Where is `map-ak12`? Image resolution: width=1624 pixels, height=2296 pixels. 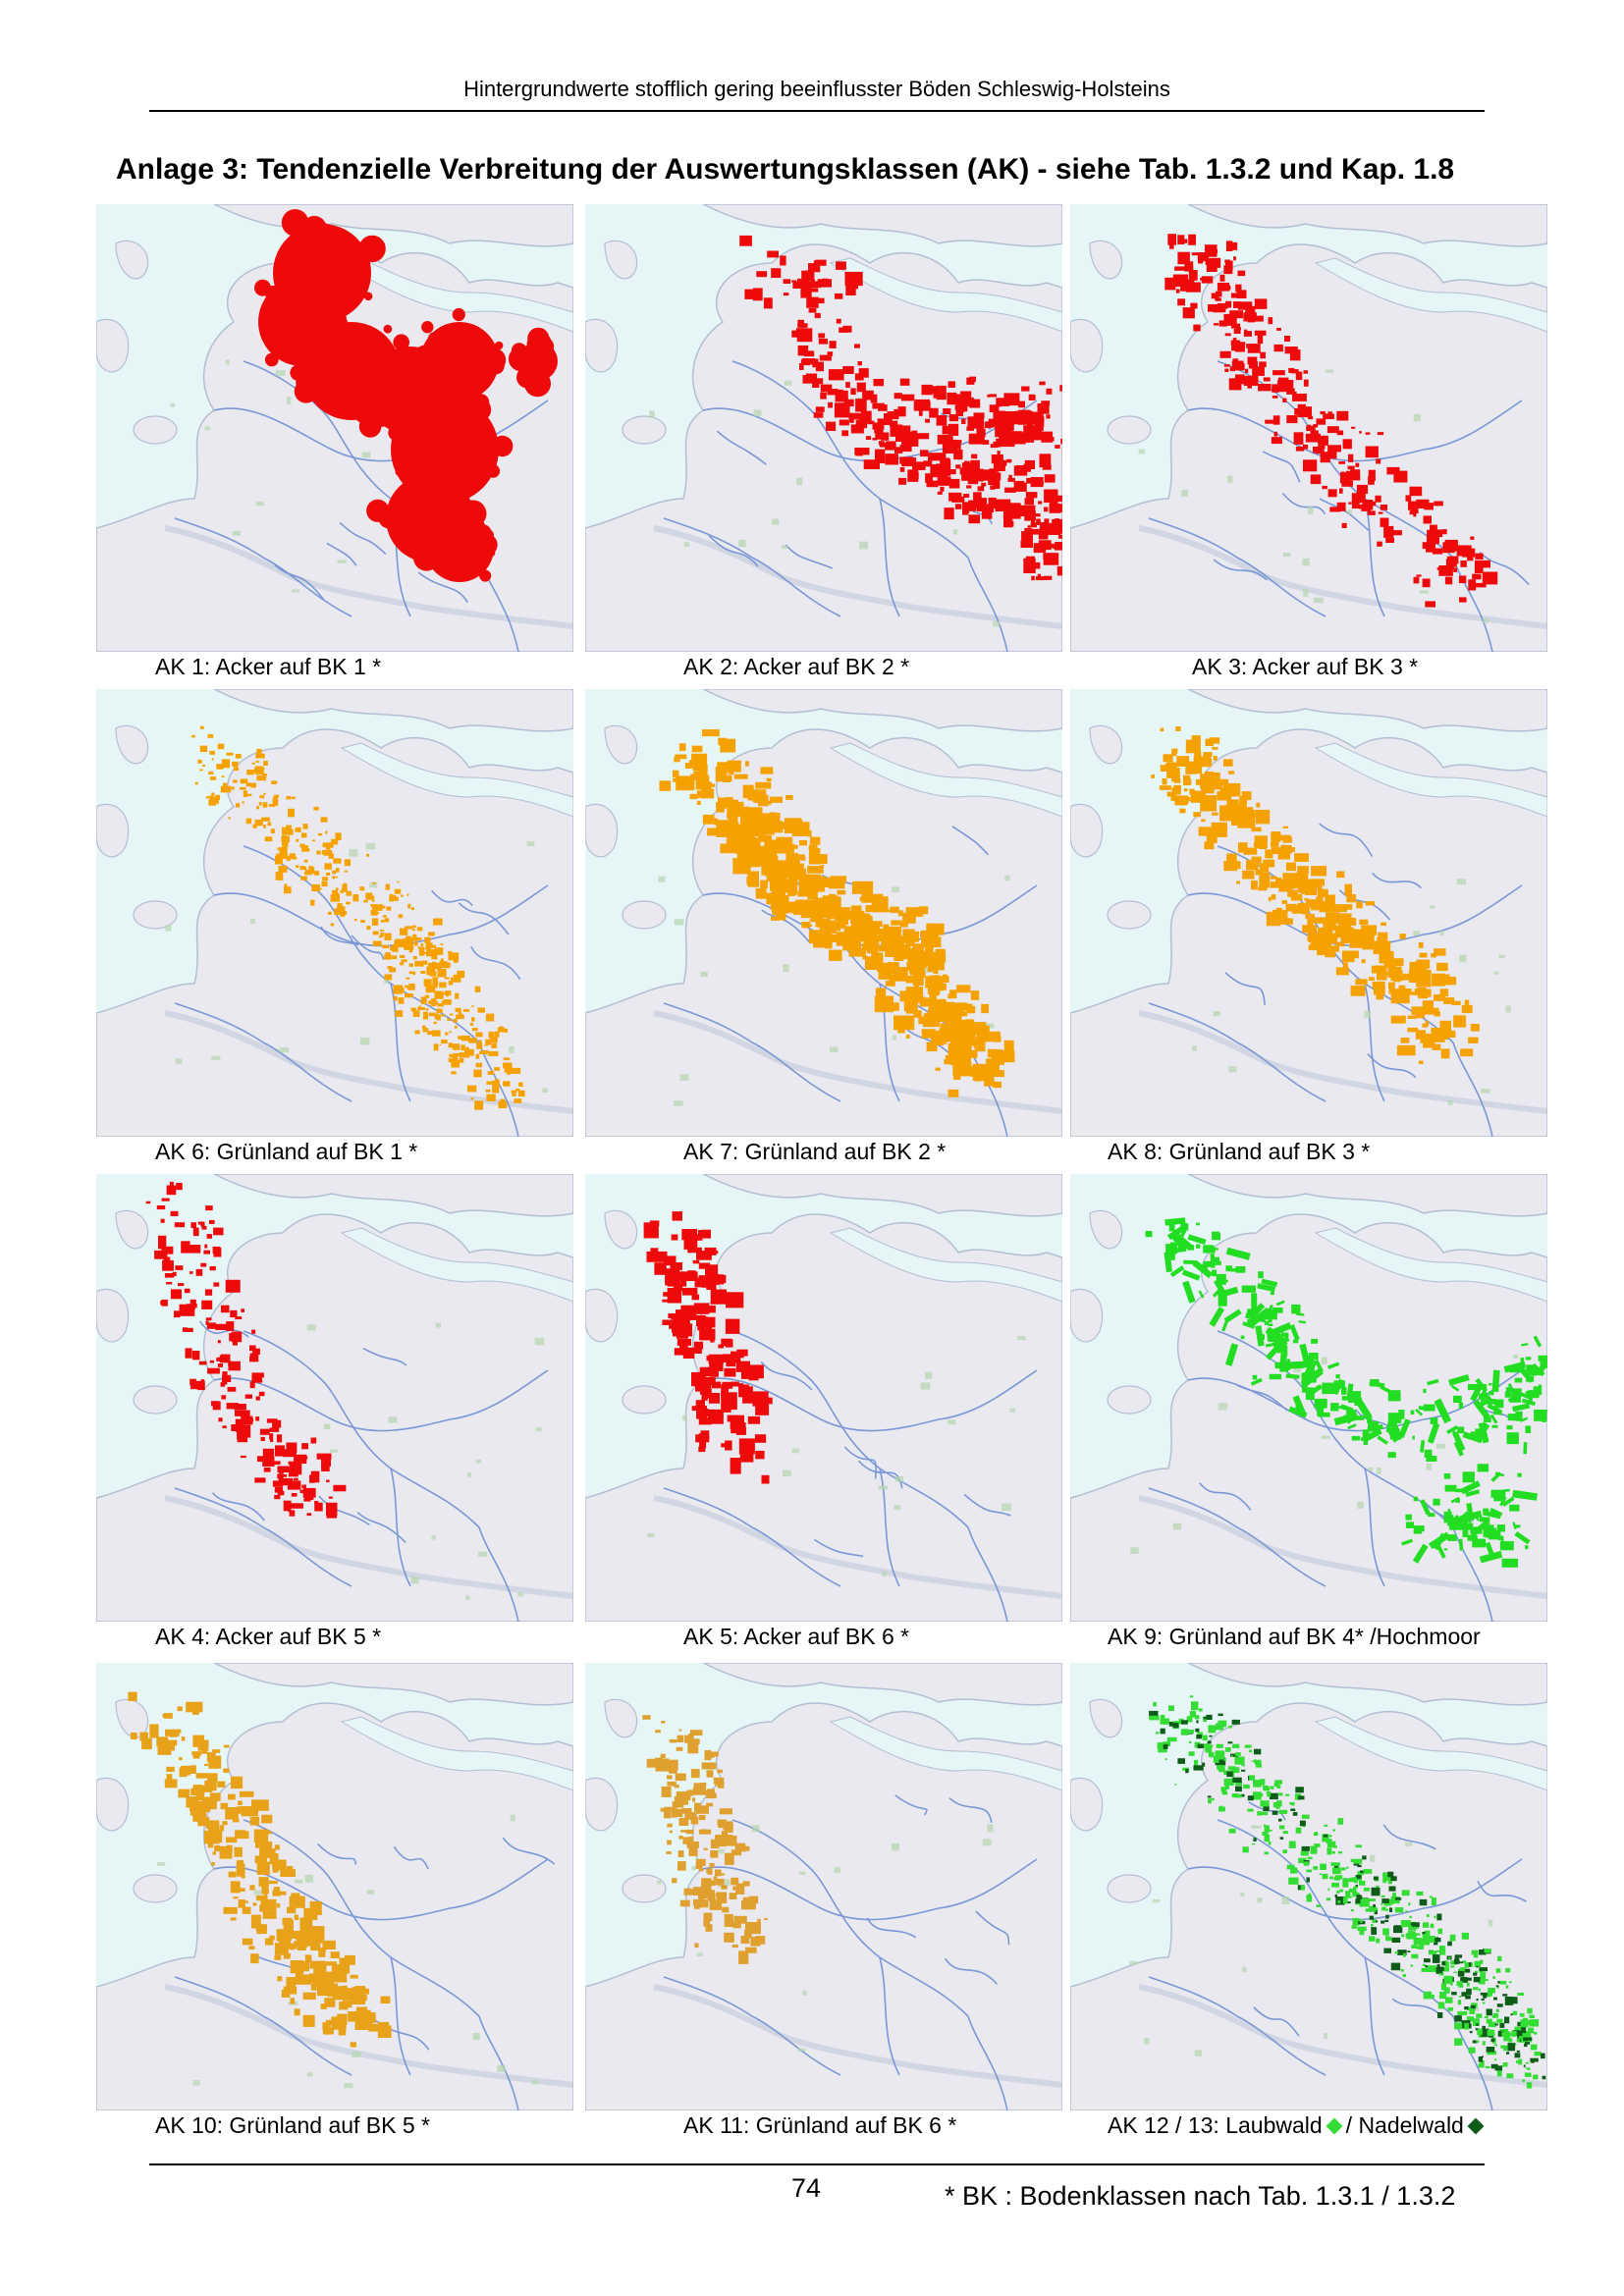
map-ak12 is located at coordinates (1308, 1886).